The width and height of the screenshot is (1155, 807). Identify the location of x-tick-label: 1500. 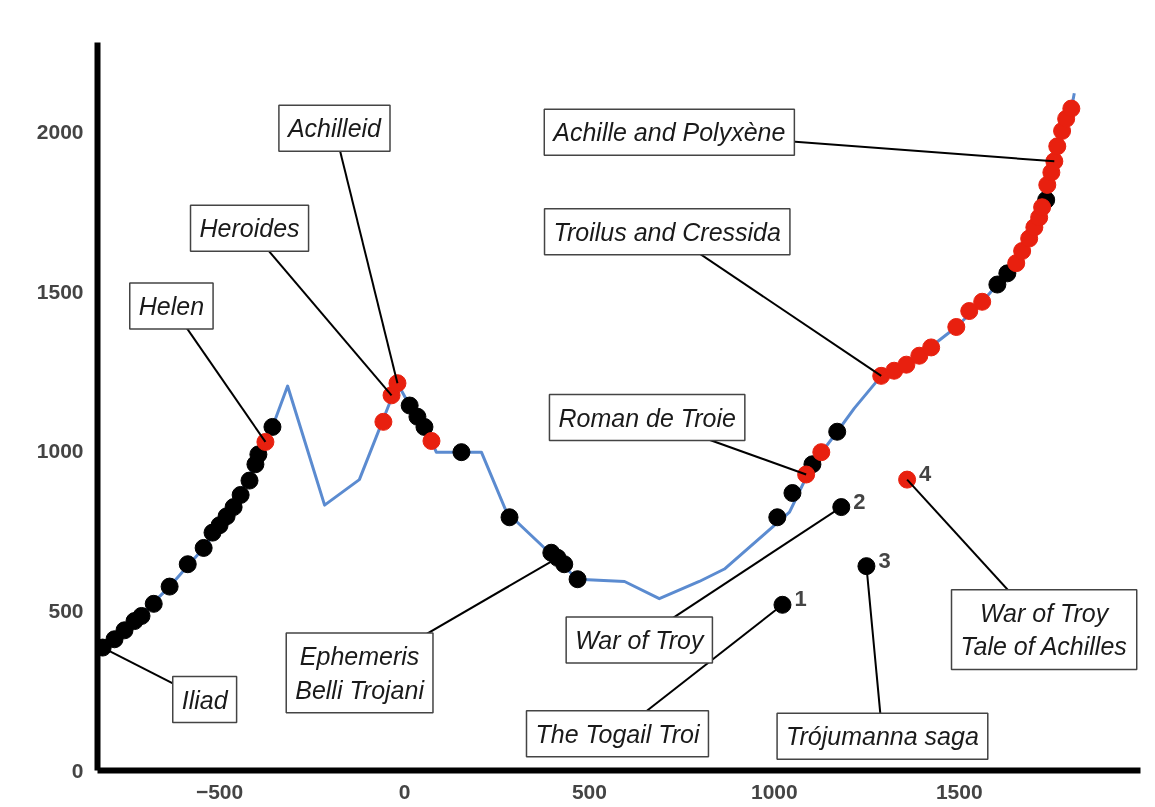
(959, 791).